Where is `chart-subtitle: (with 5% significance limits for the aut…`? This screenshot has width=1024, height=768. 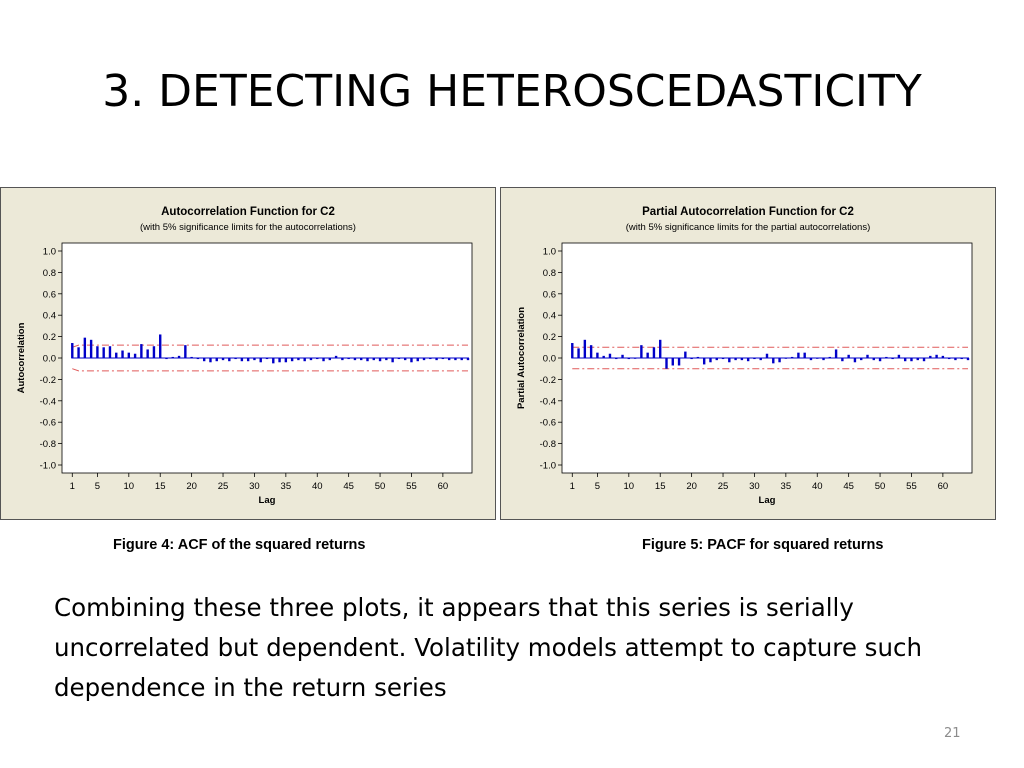
chart-subtitle: (with 5% significance limits for the aut… is located at coordinates (248, 227).